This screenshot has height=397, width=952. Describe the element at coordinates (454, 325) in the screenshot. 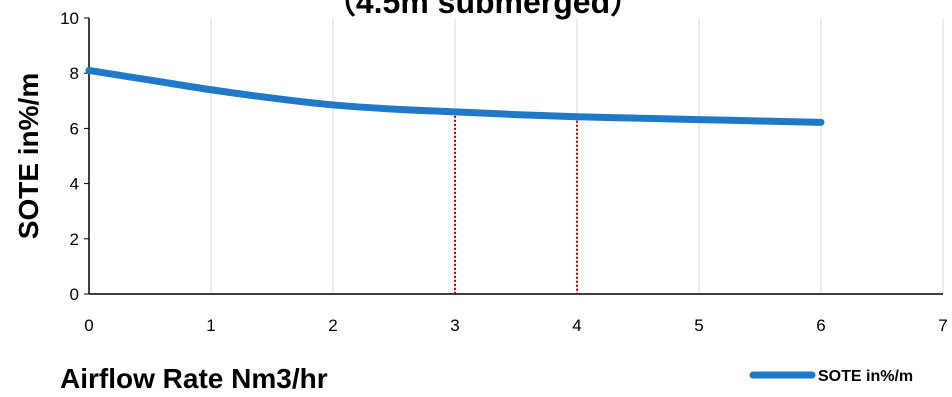

I see `x-tick-label-3: 3` at that location.